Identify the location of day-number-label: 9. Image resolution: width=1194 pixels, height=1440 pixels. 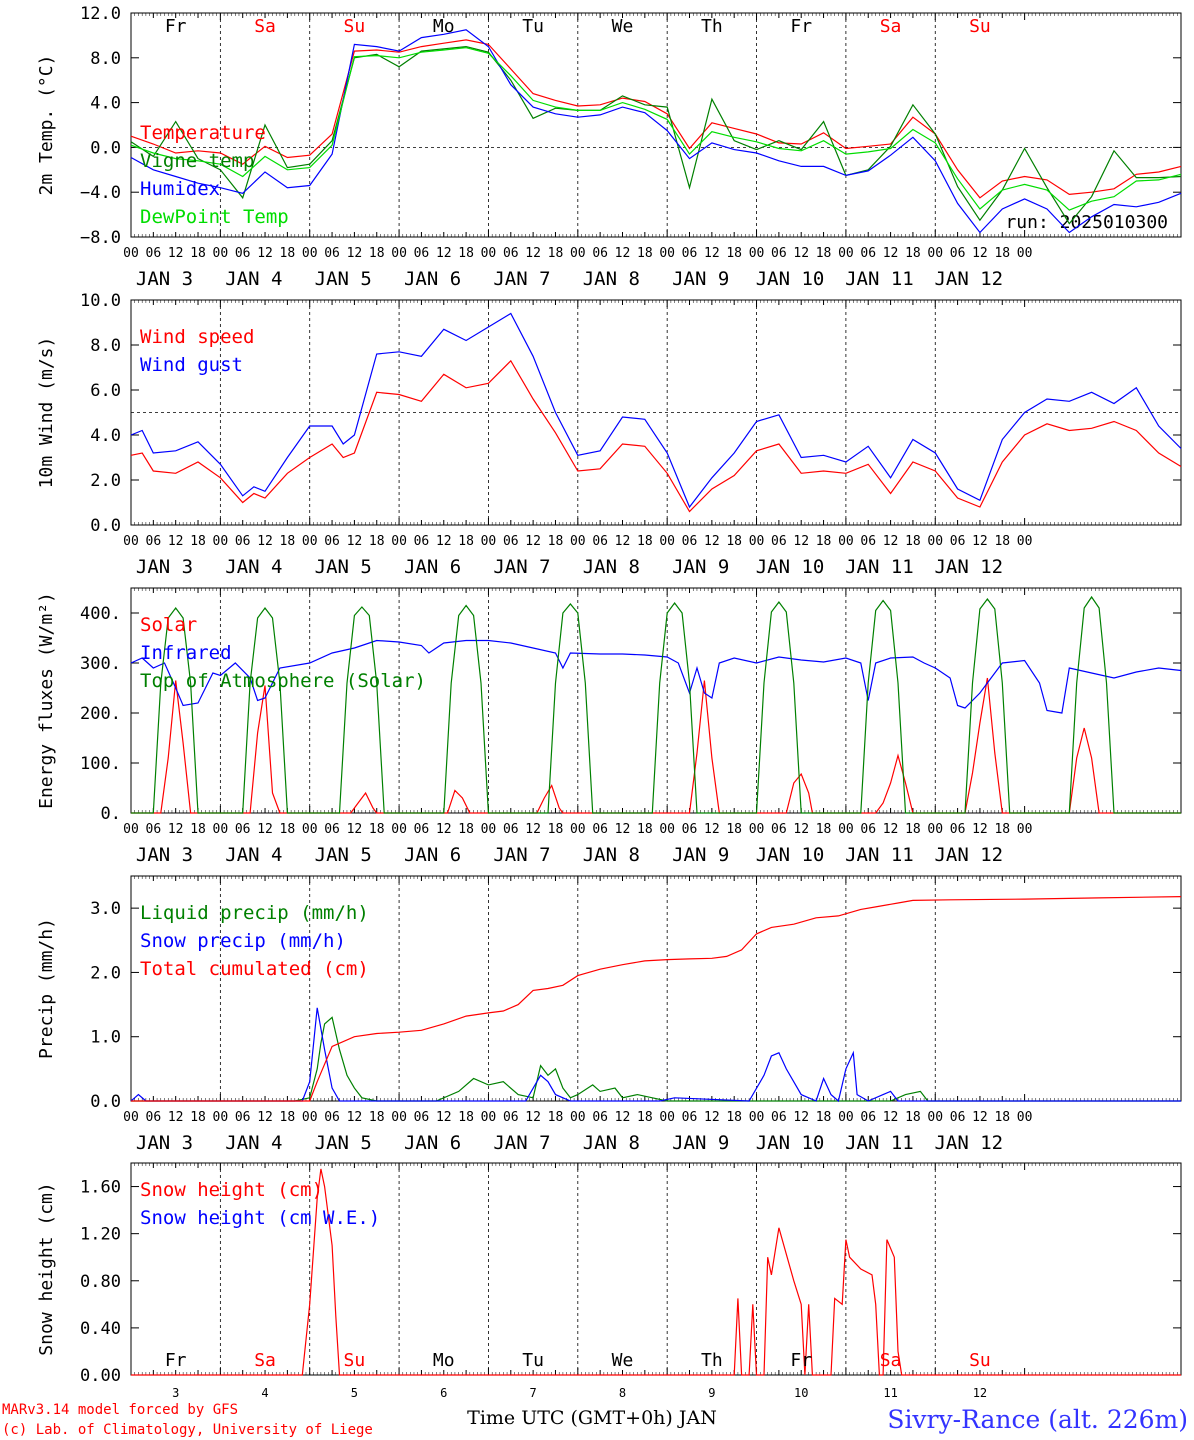
(711, 1393).